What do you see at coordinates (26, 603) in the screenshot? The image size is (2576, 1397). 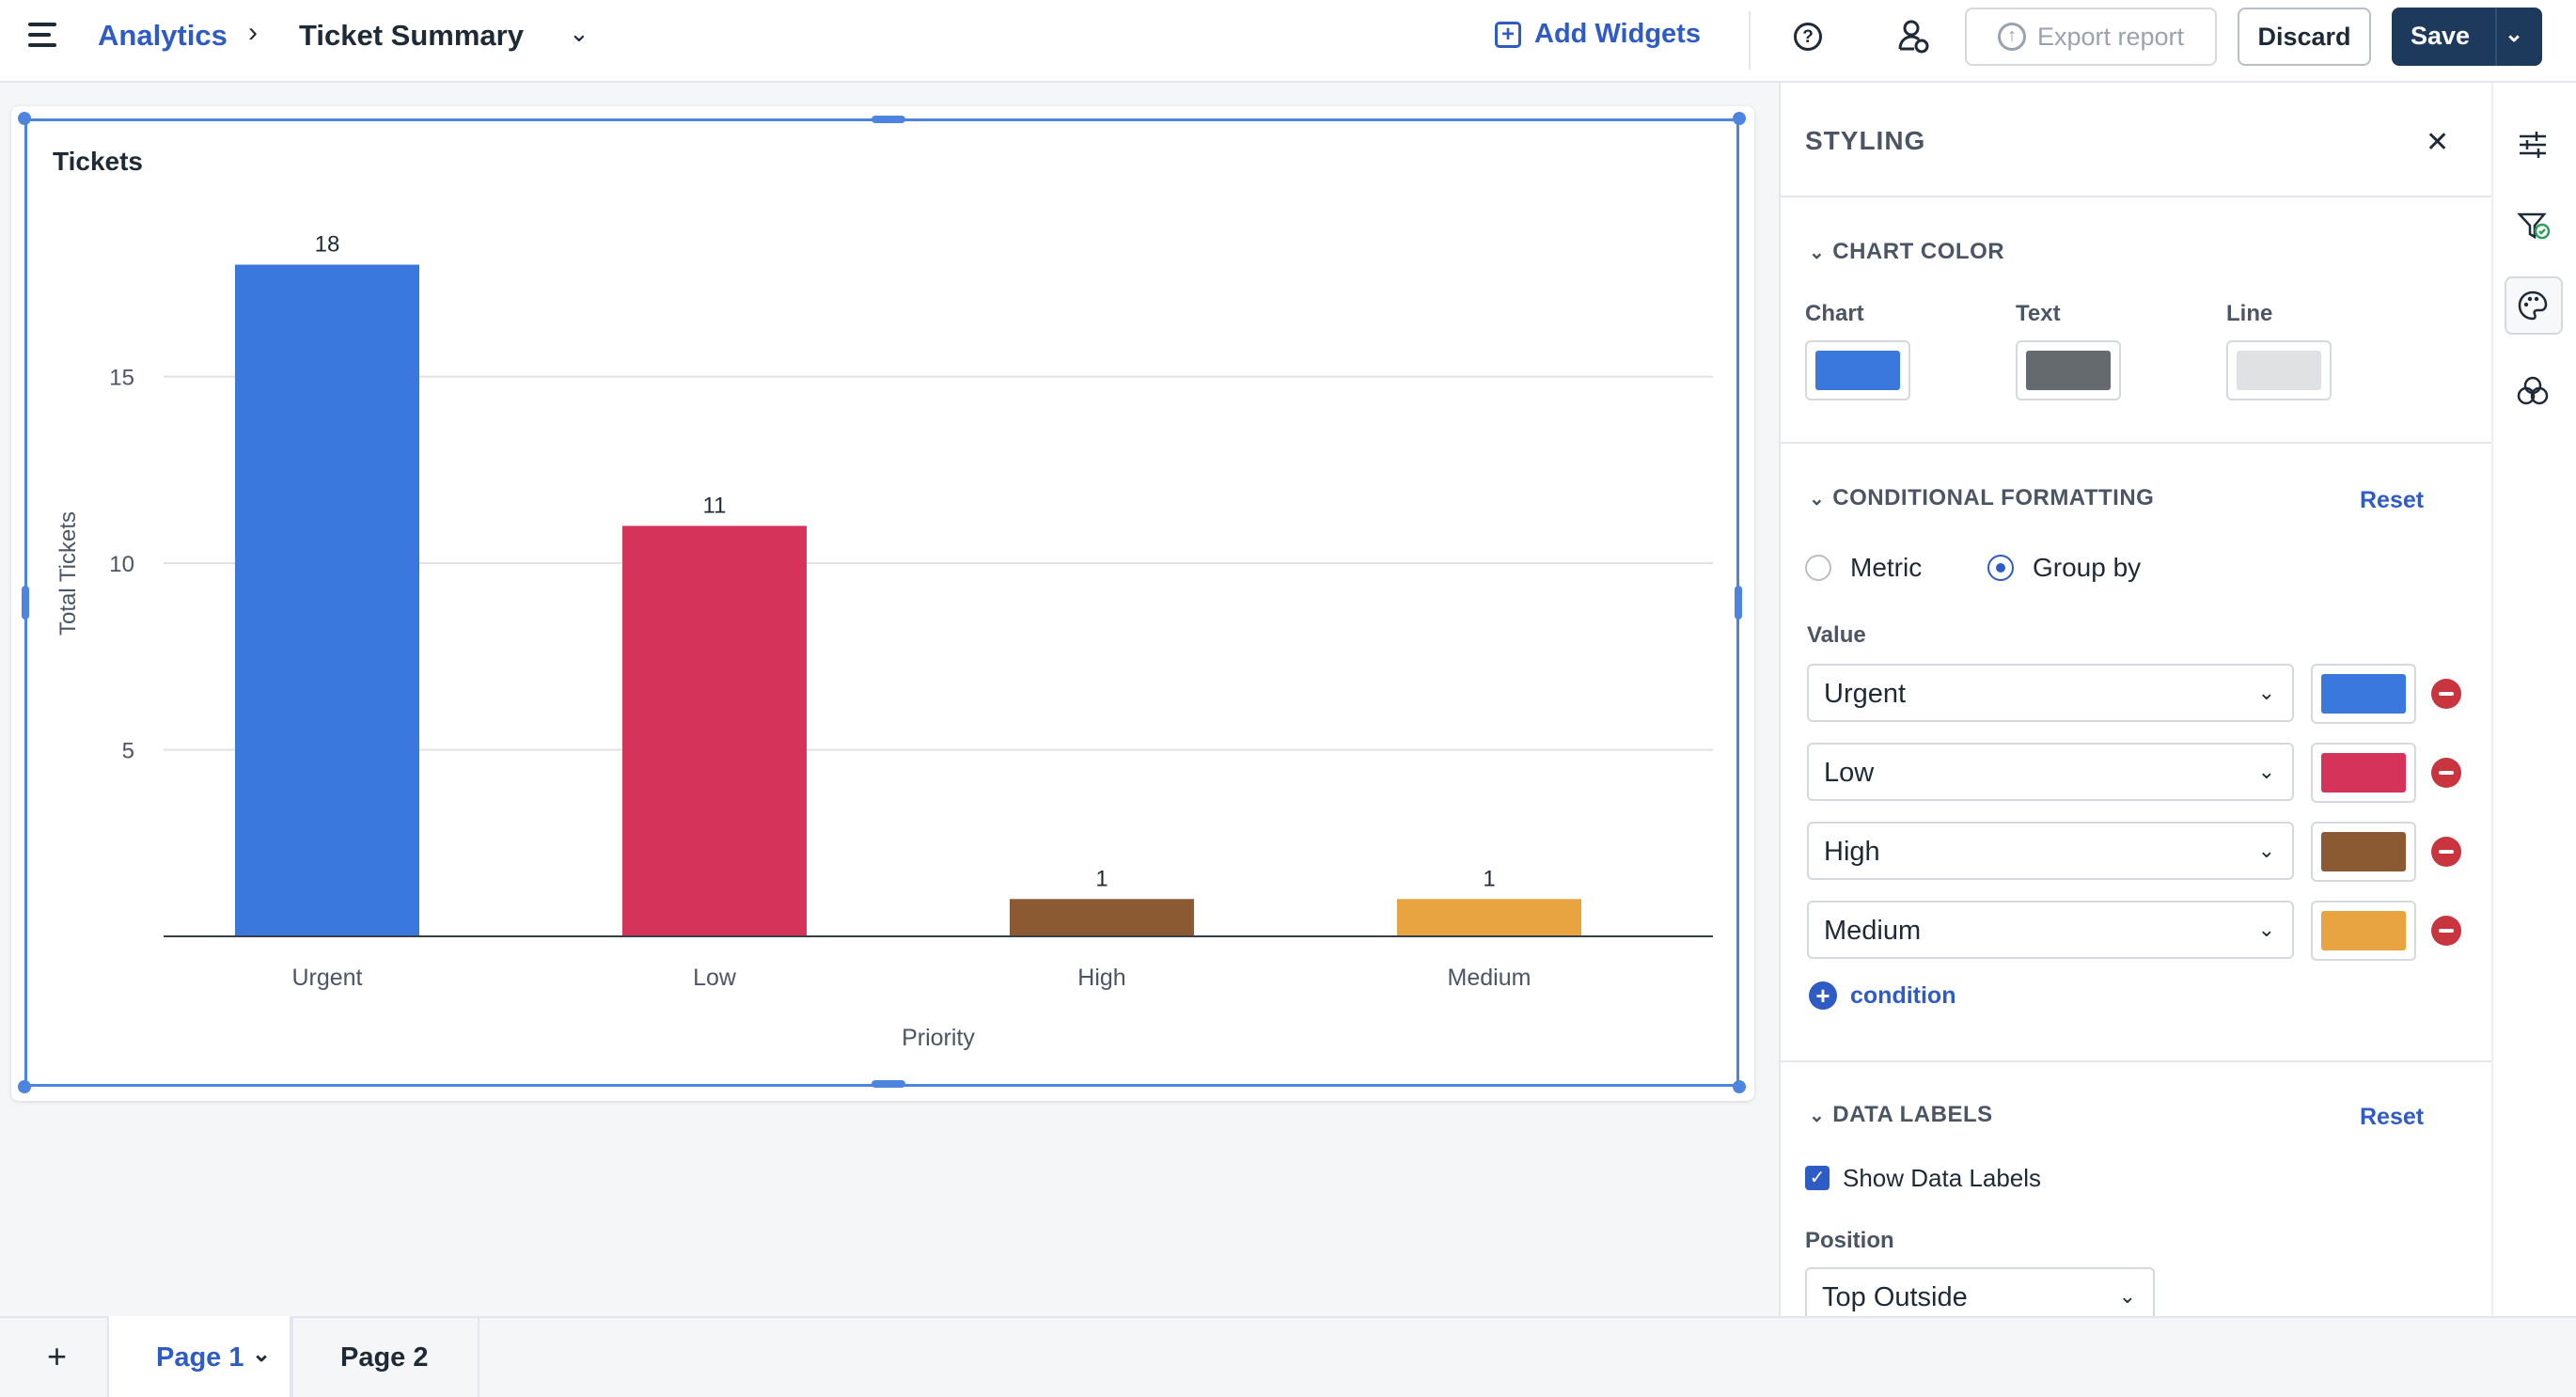 I see `resize-handle-left` at bounding box center [26, 603].